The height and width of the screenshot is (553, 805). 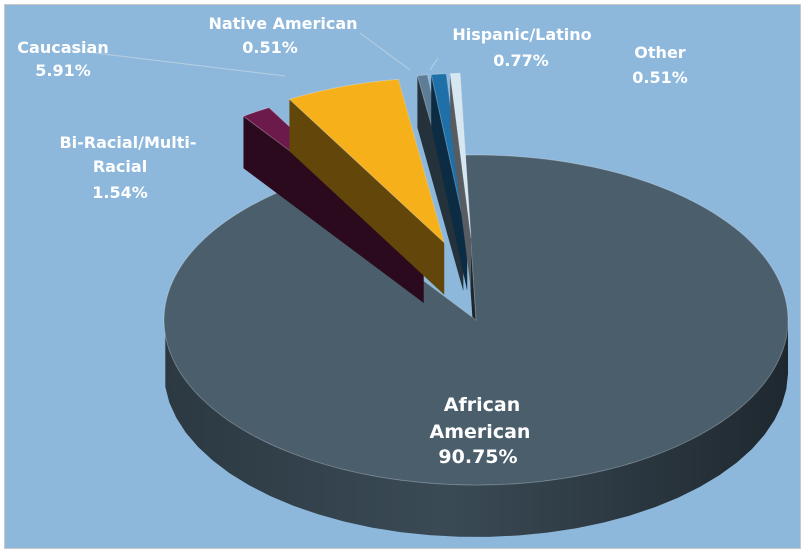 I want to click on value-african-american: 90.75%, so click(x=477, y=457).